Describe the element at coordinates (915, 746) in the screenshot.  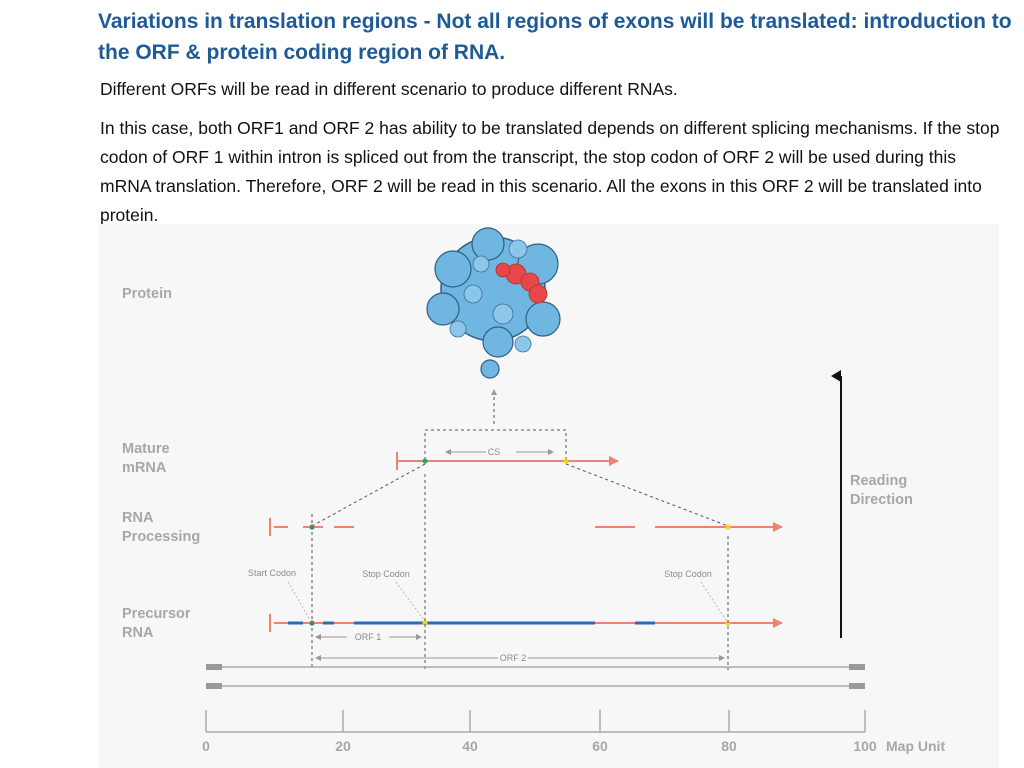
I see `map-unit-label: Map Unit` at that location.